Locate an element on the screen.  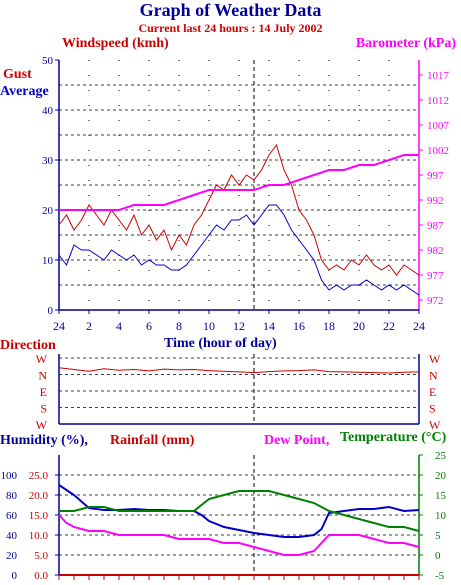
temperature-tick-label: 15 is located at coordinates (441, 496).